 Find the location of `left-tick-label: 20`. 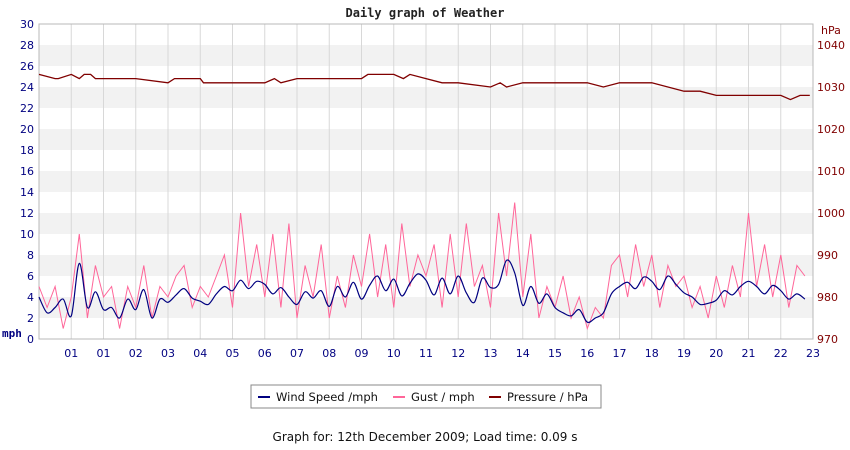

left-tick-label: 20 is located at coordinates (27, 129).